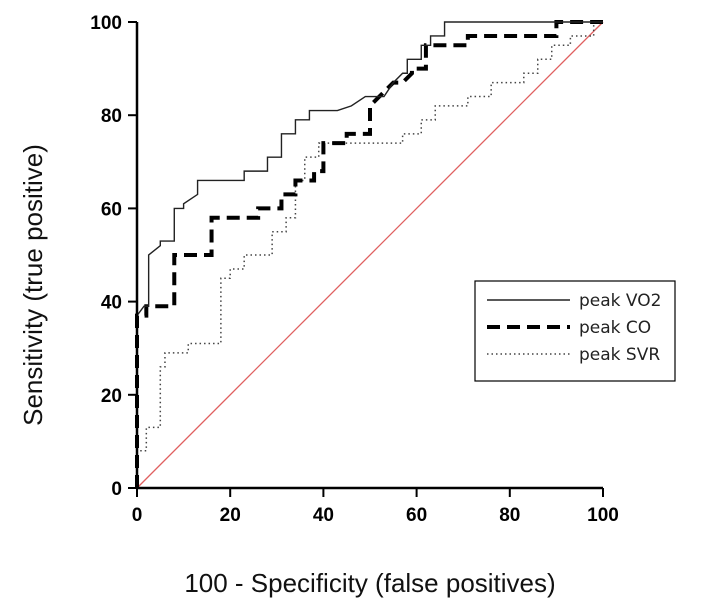 The height and width of the screenshot is (615, 708). What do you see at coordinates (620, 301) in the screenshot?
I see `legend-label-peak-vo2: peak VO2` at bounding box center [620, 301].